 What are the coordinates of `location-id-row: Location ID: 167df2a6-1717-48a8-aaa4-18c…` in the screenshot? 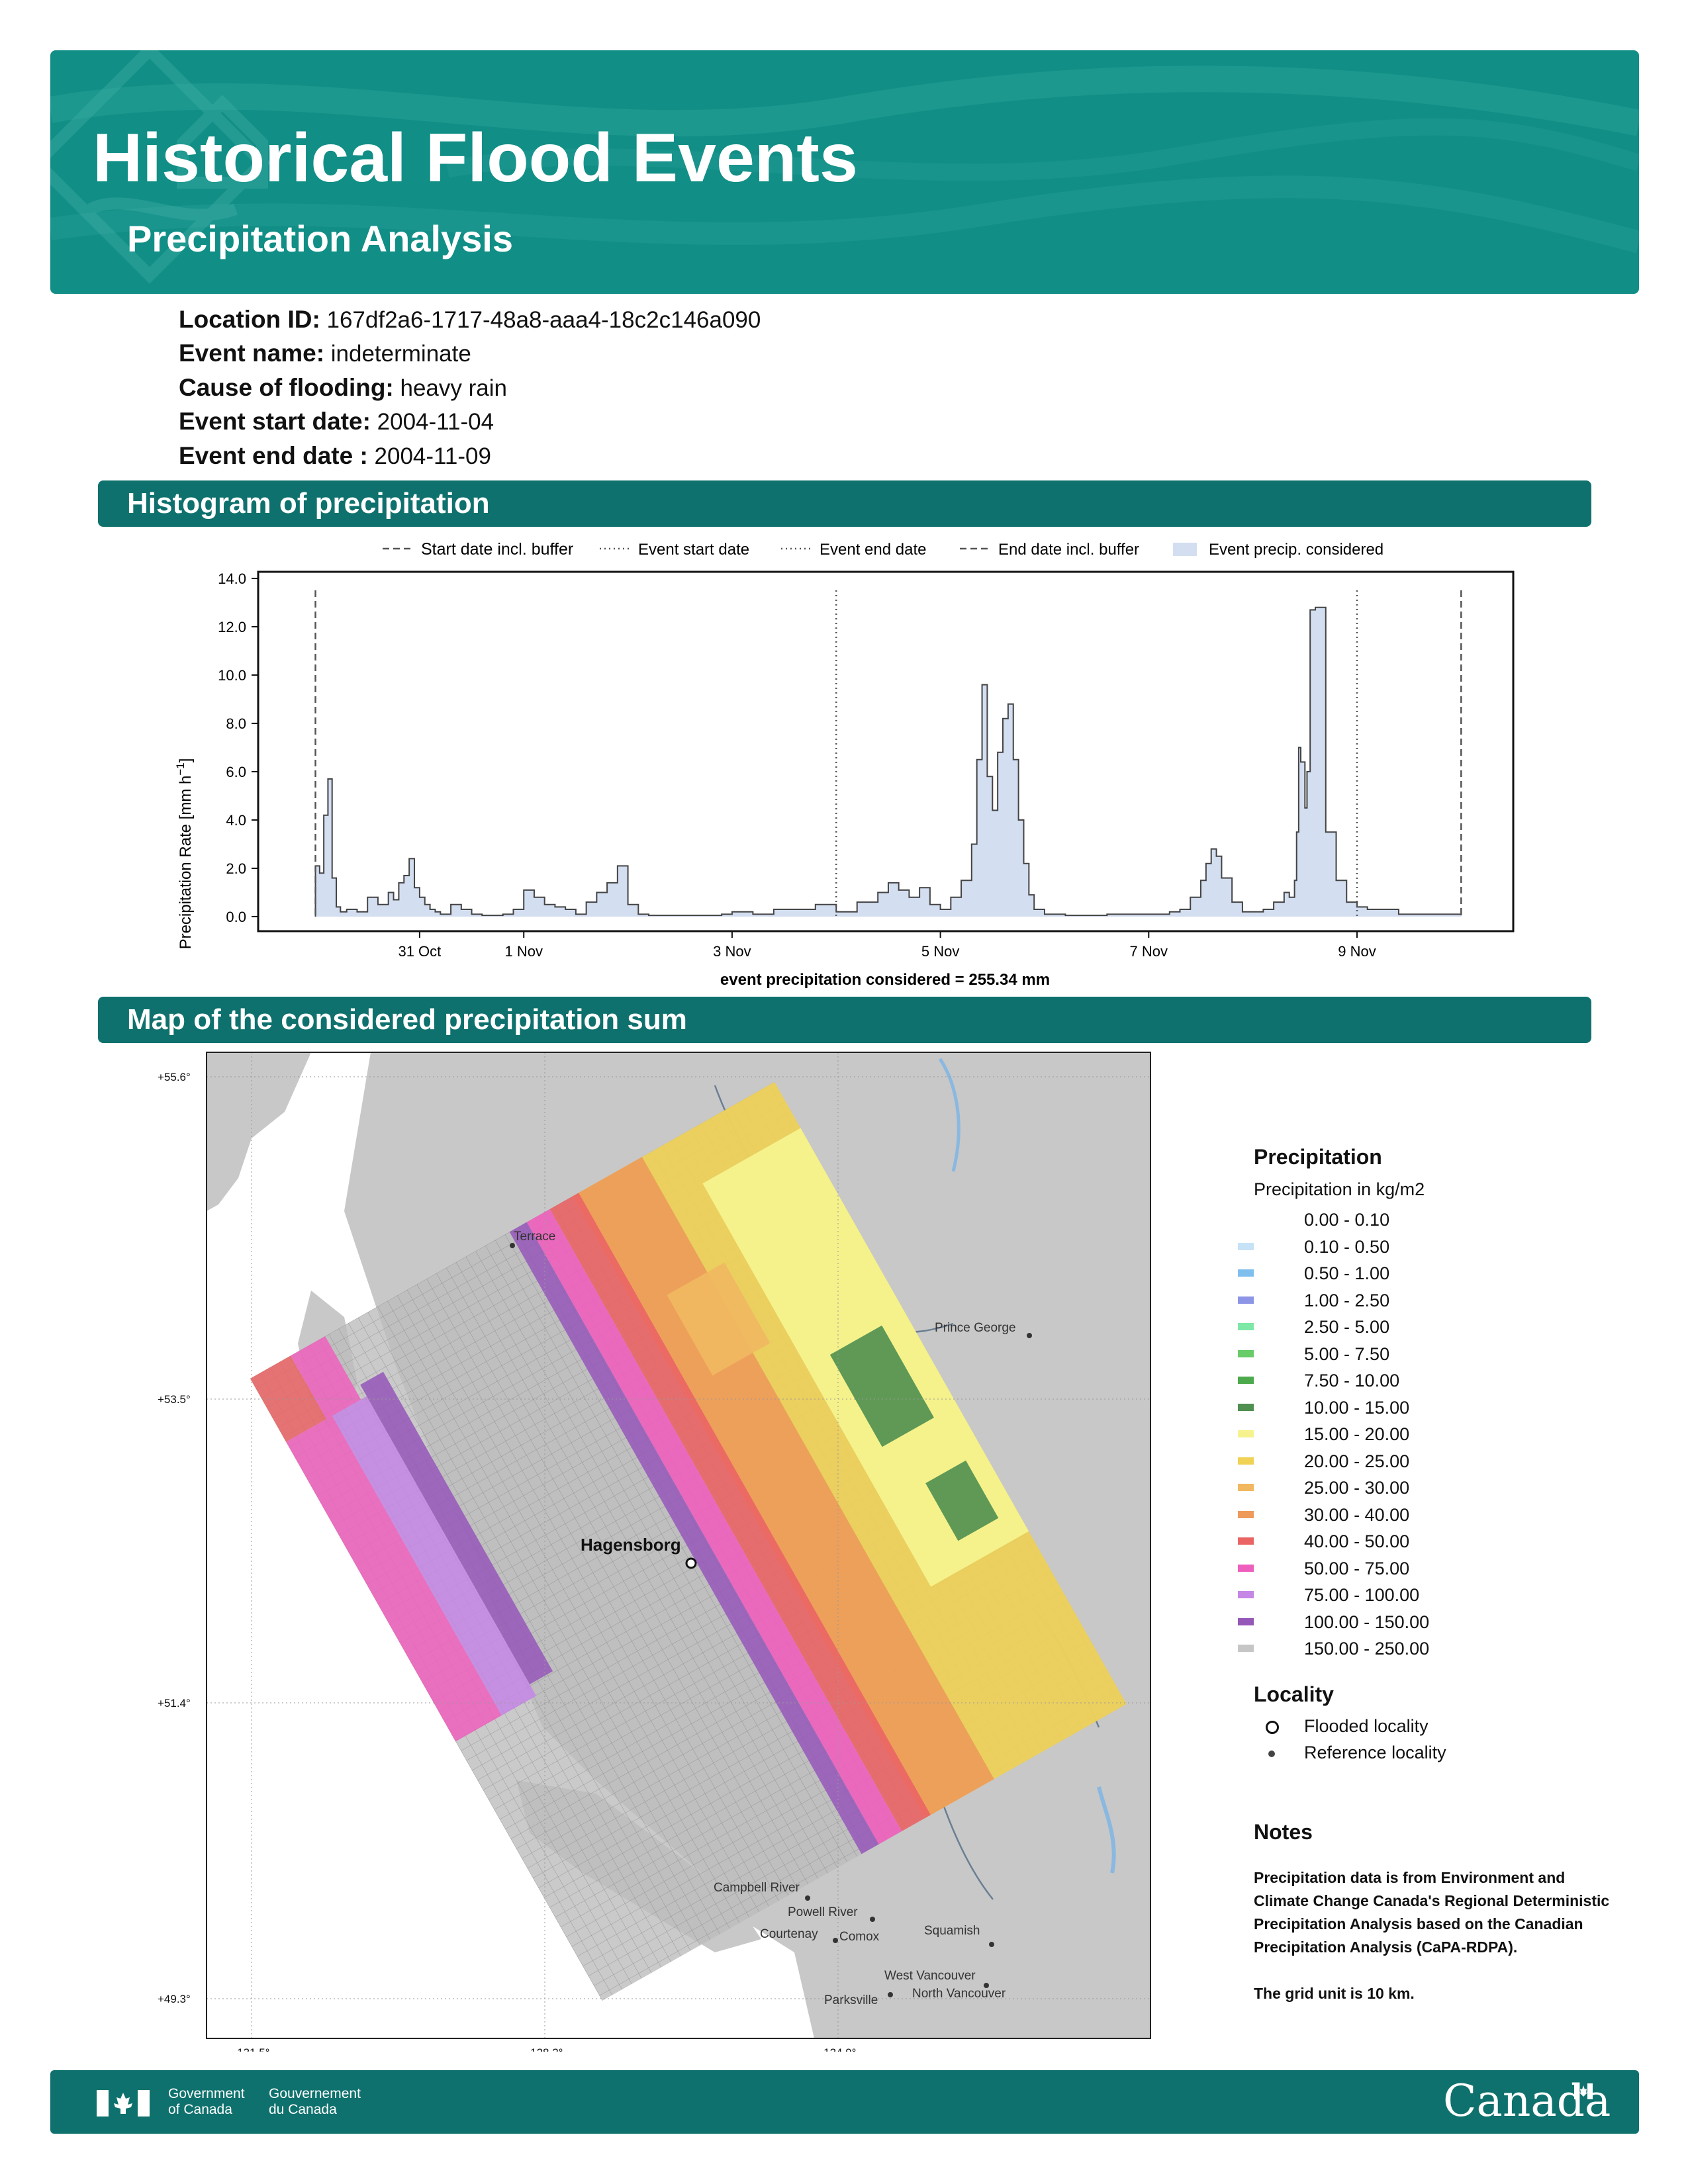 It's located at (470, 320).